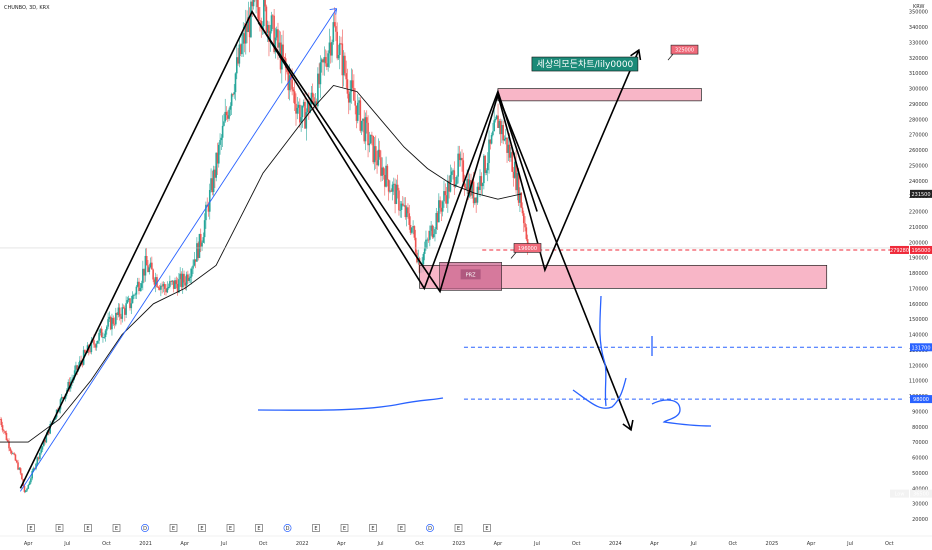 This screenshot has width=932, height=550. I want to click on x-tick-label: Apr, so click(655, 544).